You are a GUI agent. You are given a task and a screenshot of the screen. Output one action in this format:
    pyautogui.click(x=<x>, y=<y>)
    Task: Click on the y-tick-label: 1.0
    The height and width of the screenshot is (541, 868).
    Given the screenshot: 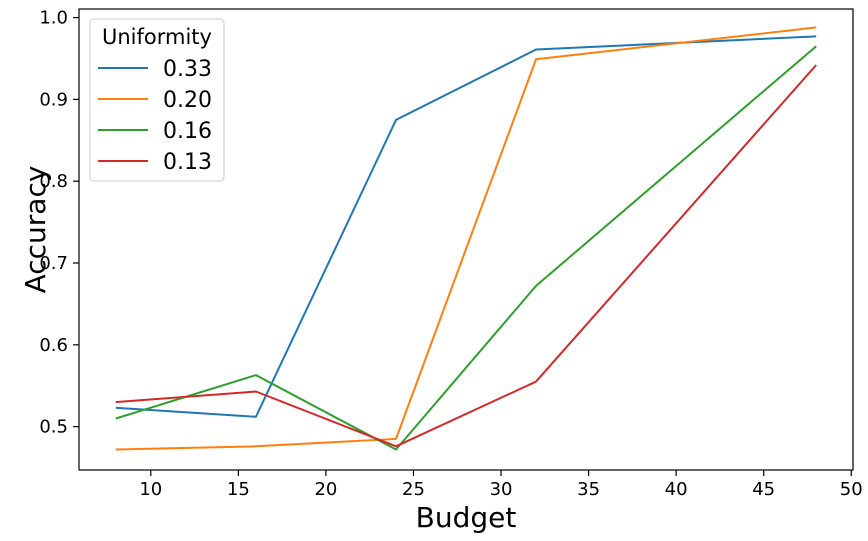 What is the action you would take?
    pyautogui.click(x=53, y=18)
    